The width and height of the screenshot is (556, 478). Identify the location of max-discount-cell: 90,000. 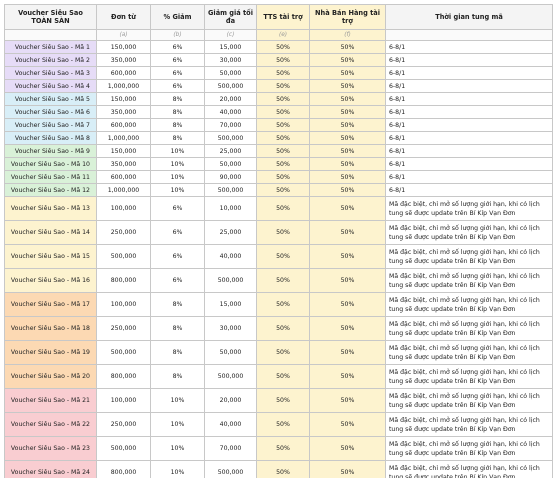
(230, 177).